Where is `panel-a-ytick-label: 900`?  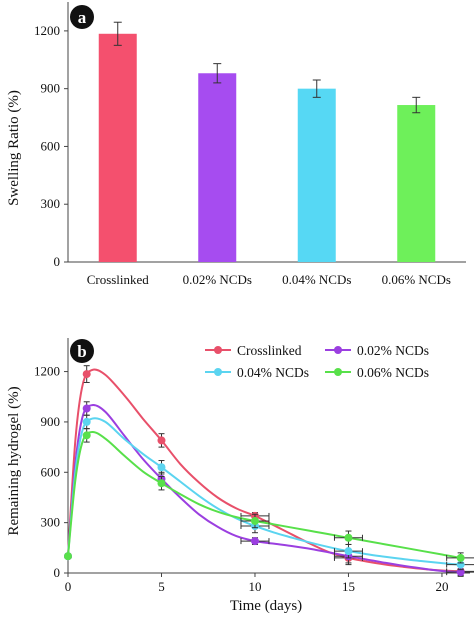
panel-a-ytick-label: 900 is located at coordinates (51, 88).